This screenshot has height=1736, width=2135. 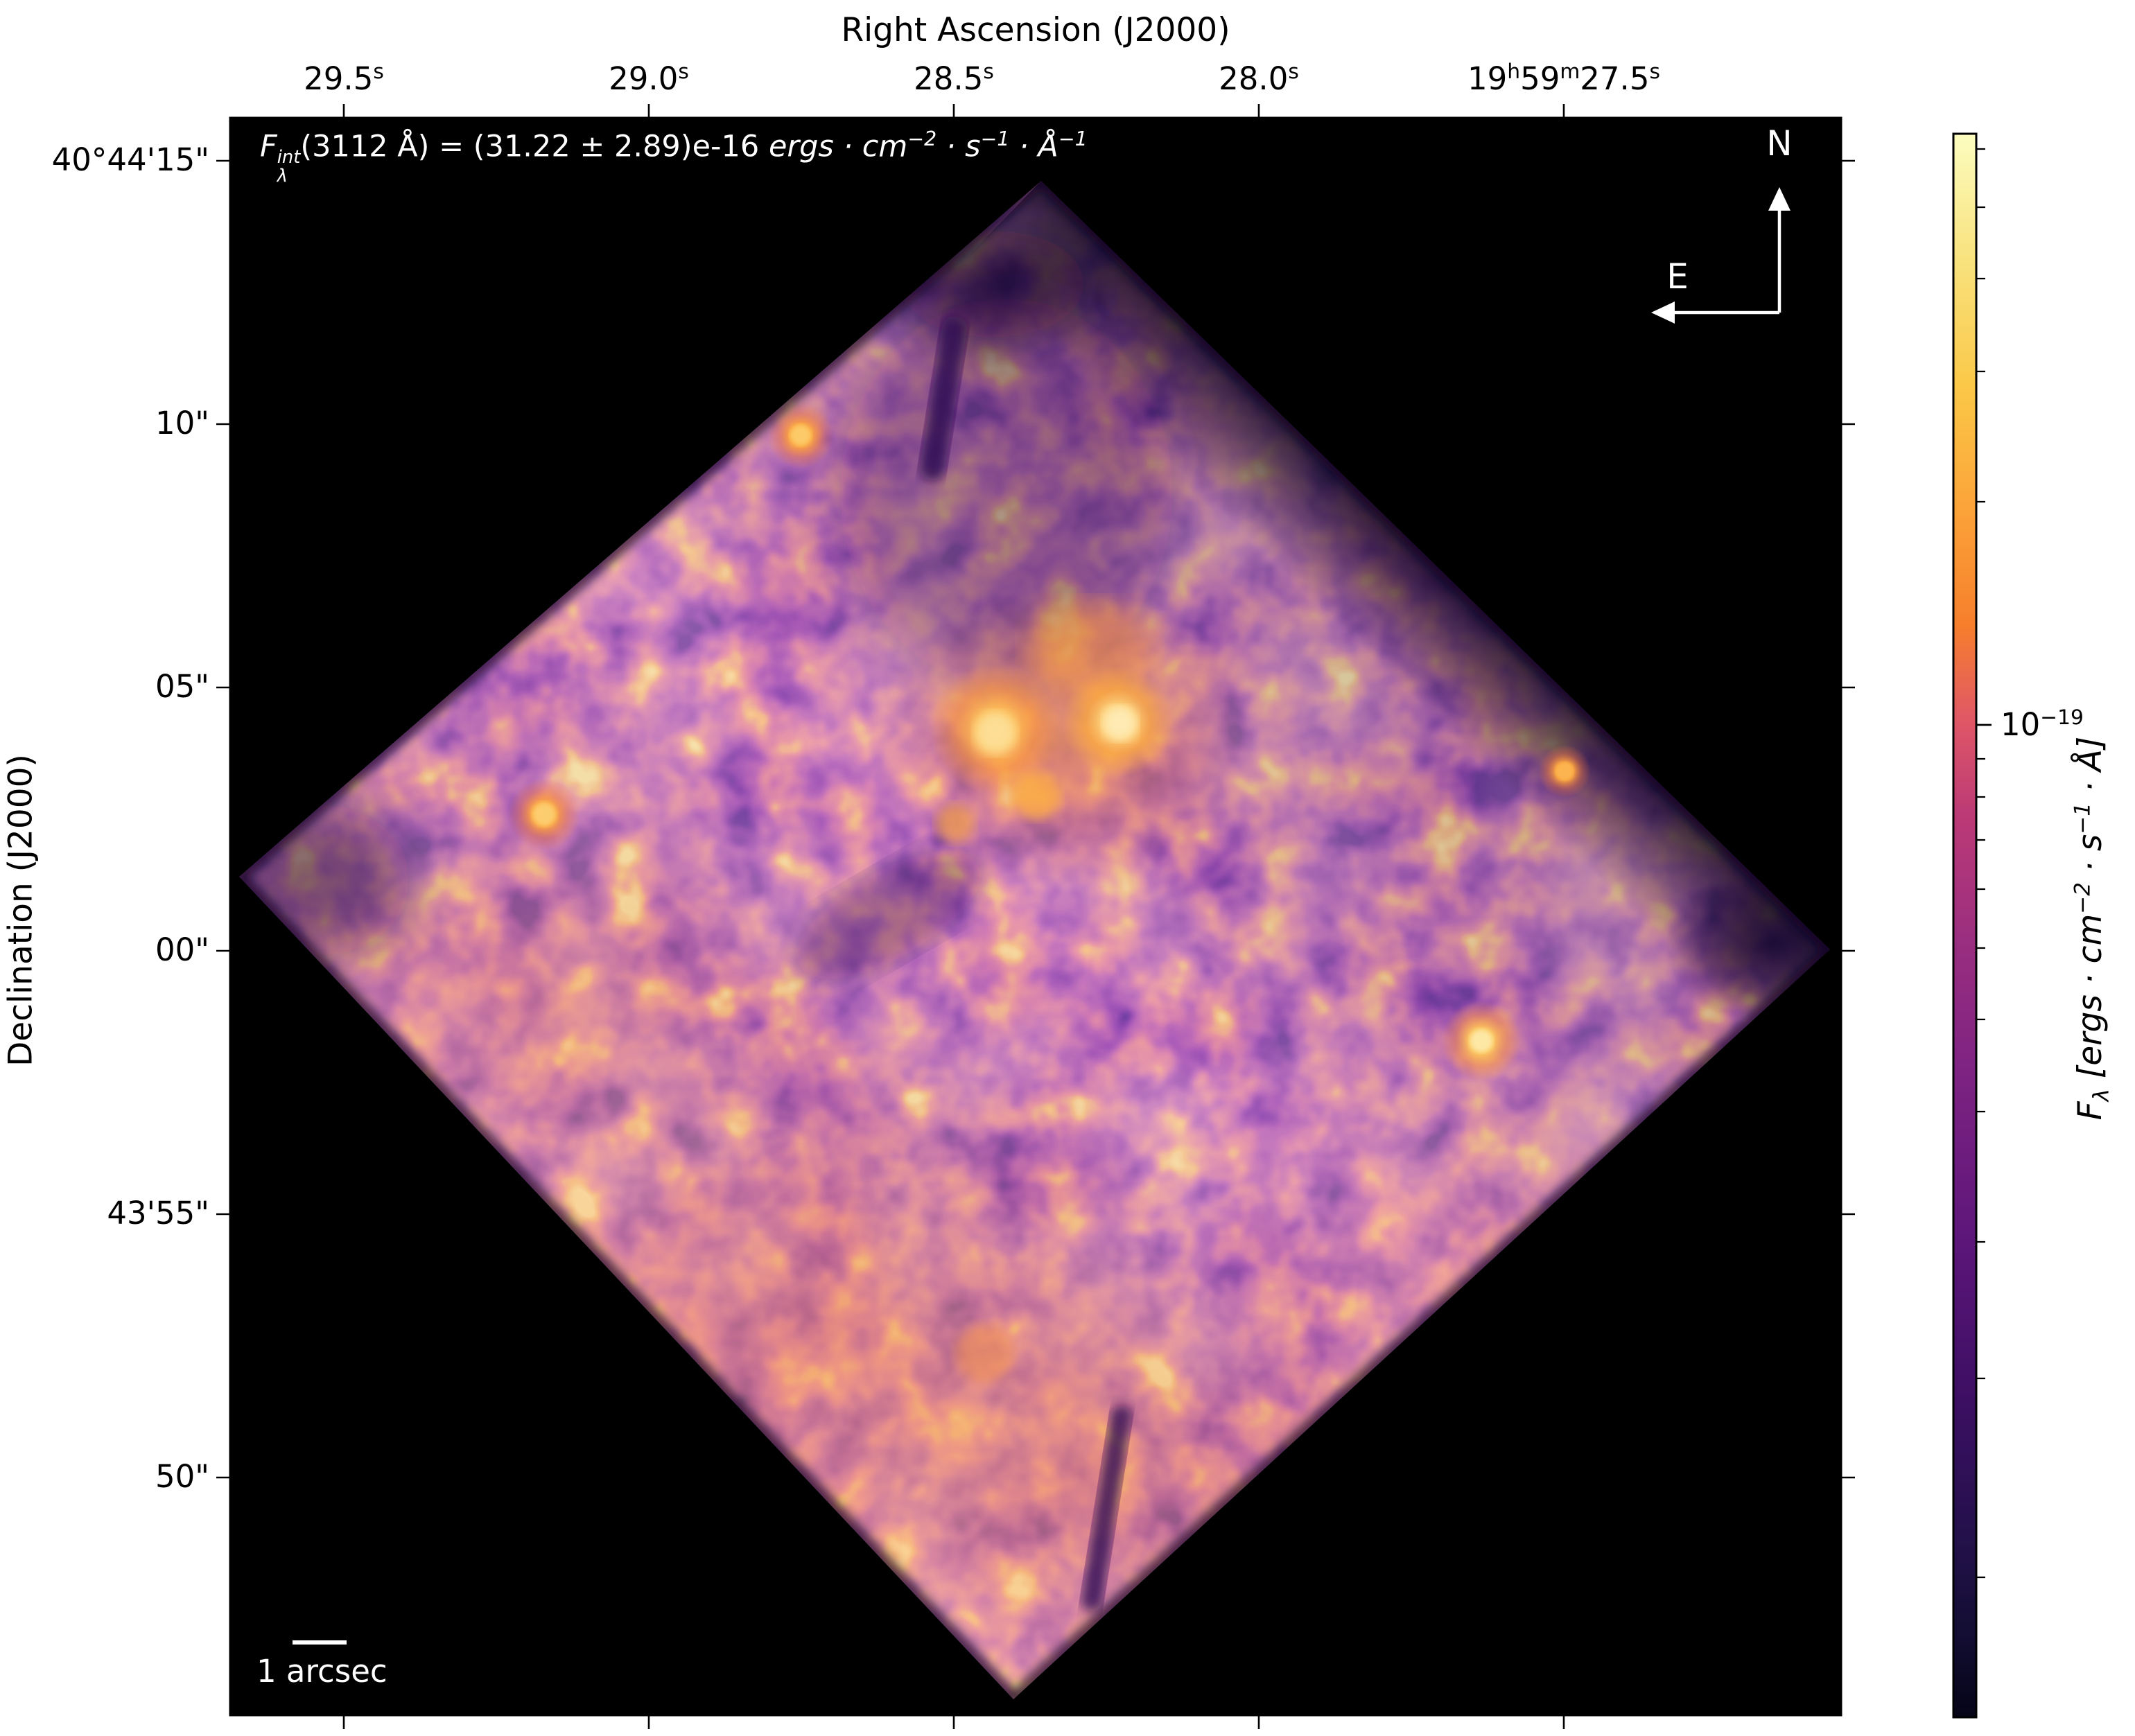 What do you see at coordinates (954, 78) in the screenshot?
I see `x-tick-label: 28.5s` at bounding box center [954, 78].